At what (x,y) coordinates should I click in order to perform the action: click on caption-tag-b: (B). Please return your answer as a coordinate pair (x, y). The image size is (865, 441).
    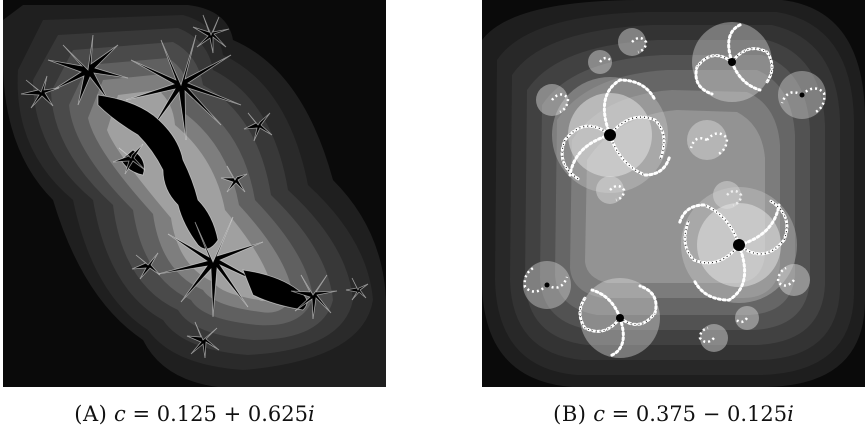
    Looking at the image, I should click on (570, 414).